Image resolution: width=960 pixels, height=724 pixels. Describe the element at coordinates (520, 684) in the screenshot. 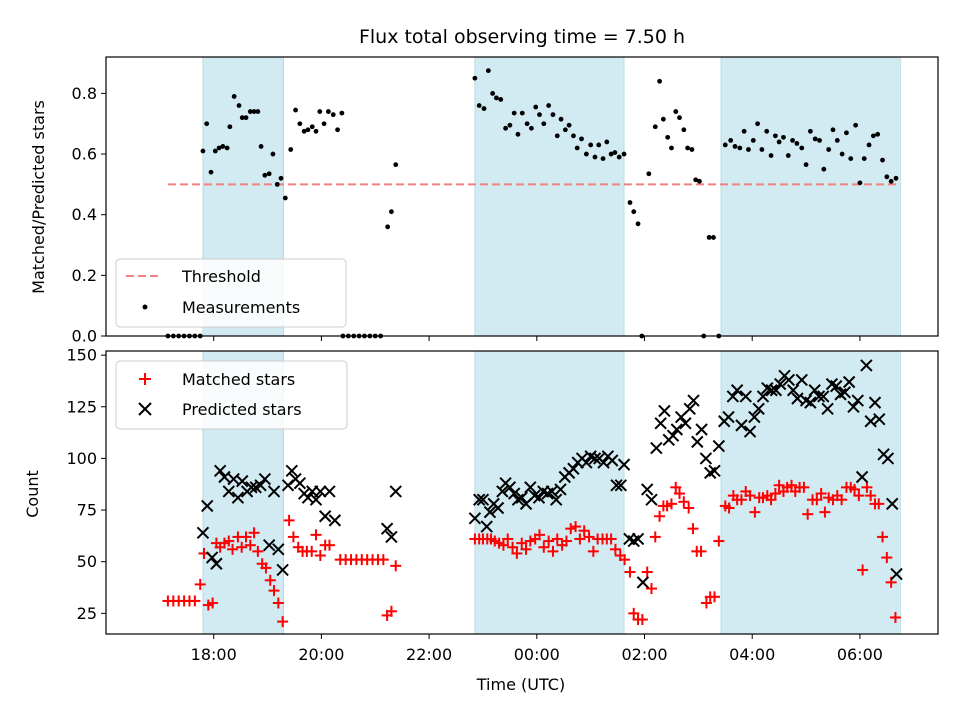

I see `x-axis-label: Time (UTC)` at that location.